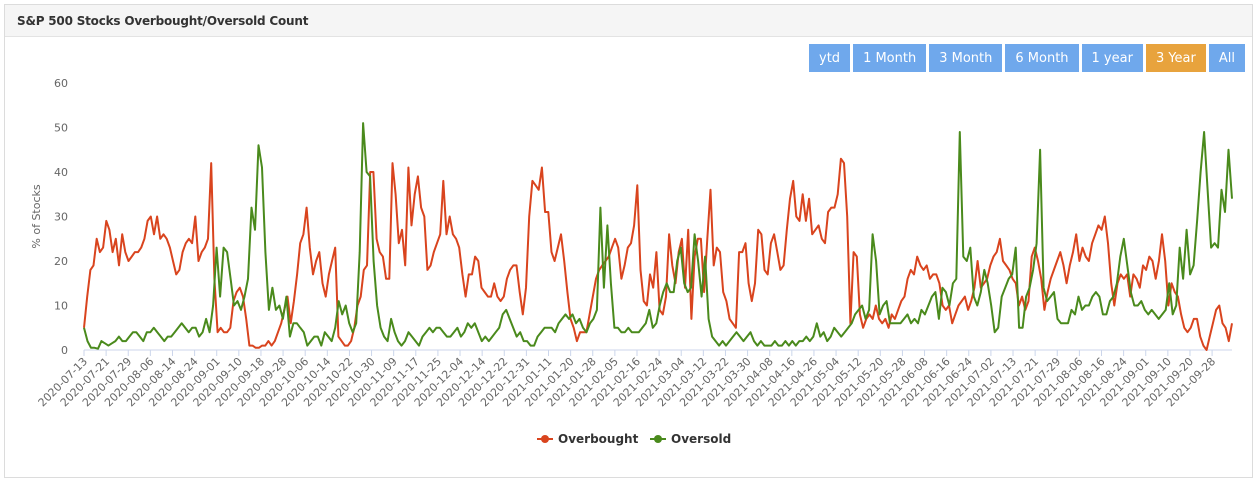  Describe the element at coordinates (628, 21) in the screenshot. I see `panel-header: S&P 500 Stocks Overbought/Oversold Count` at that location.